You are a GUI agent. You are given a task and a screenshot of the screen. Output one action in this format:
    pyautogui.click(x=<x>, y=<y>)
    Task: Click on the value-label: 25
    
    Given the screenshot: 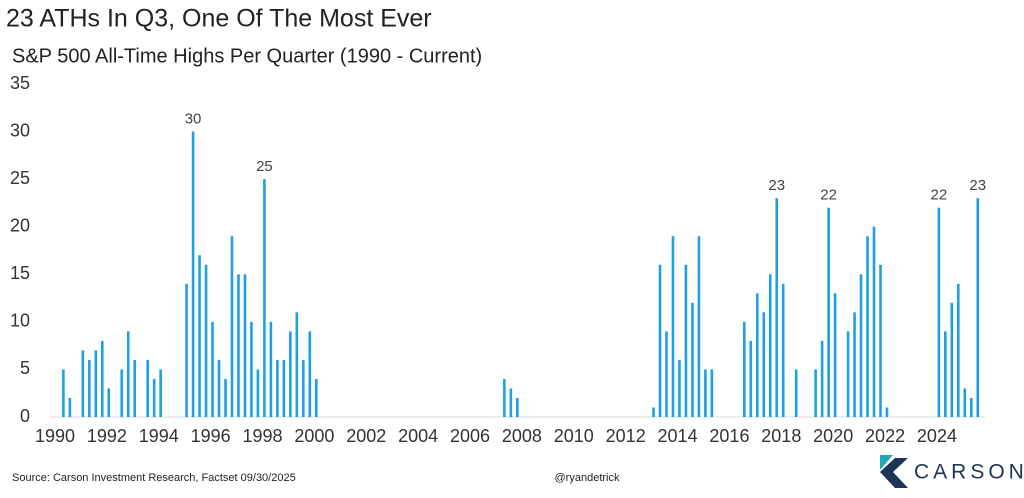 What is the action you would take?
    pyautogui.click(x=264, y=166)
    